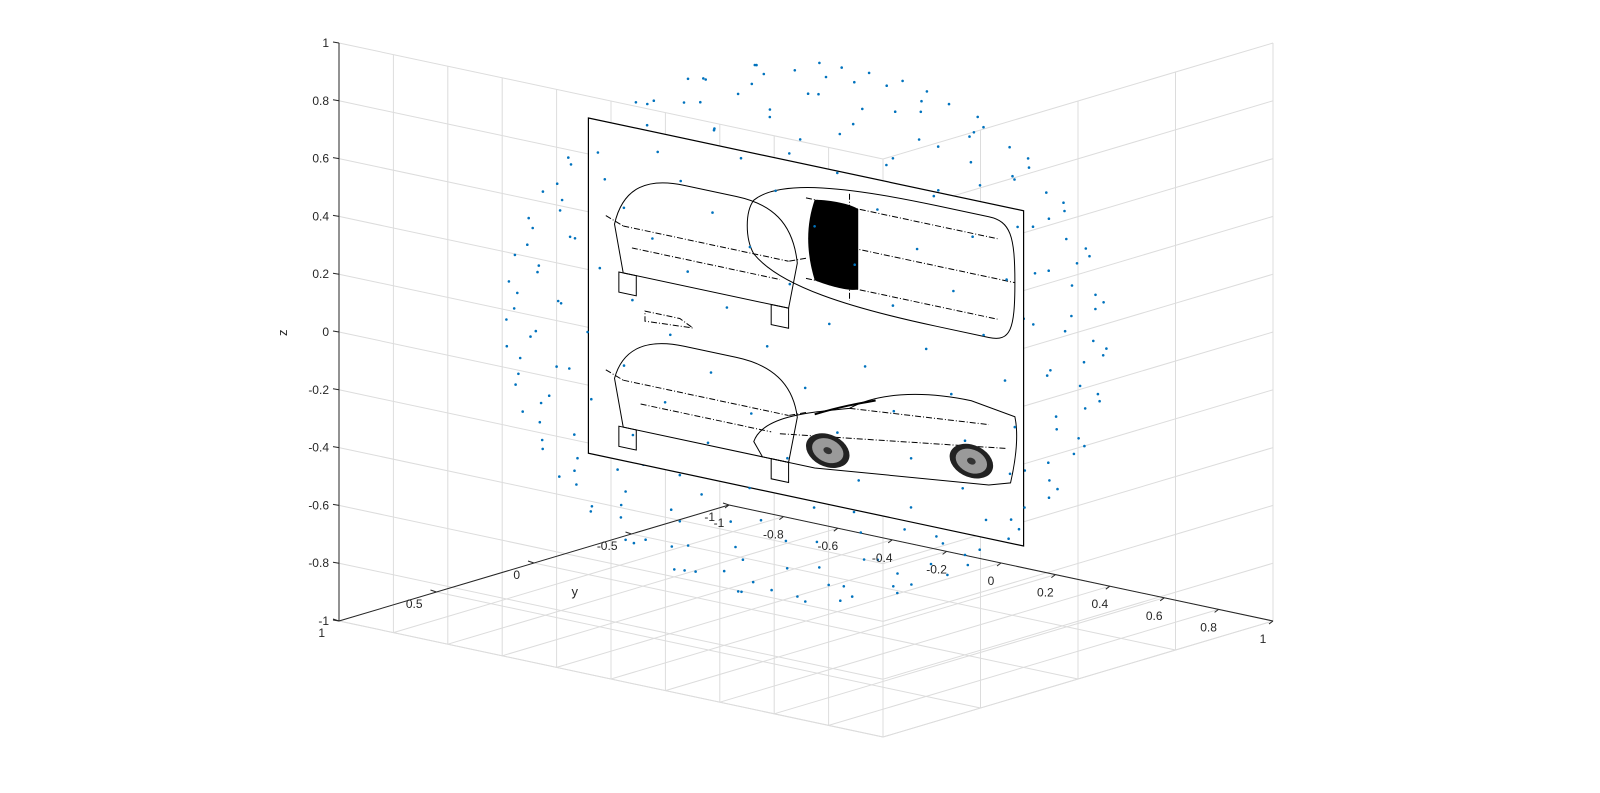 The image size is (1600, 793). I want to click on z-tick-label: 0.6, so click(320, 159).